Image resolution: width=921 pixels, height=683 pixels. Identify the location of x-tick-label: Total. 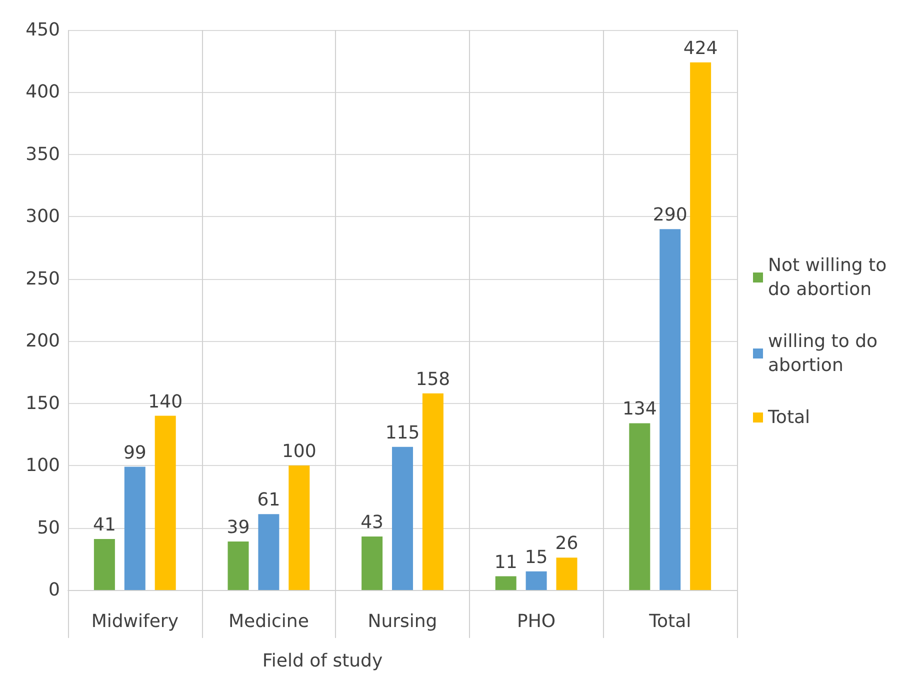
(670, 621).